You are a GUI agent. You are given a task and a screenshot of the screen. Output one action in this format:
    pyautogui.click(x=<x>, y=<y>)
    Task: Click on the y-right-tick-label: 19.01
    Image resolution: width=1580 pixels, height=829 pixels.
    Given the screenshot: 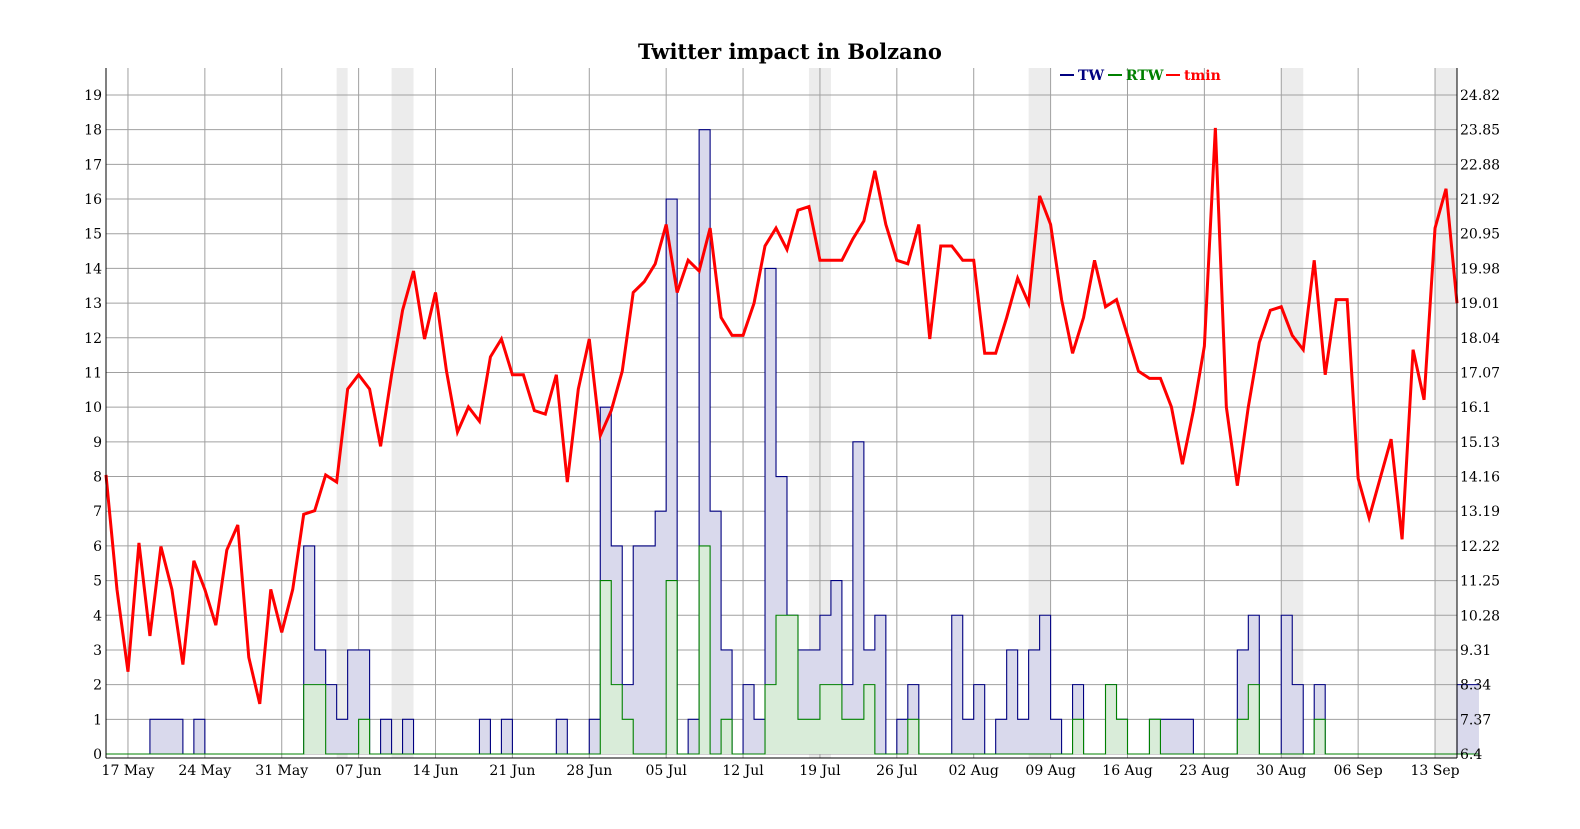 What is the action you would take?
    pyautogui.click(x=1480, y=304)
    